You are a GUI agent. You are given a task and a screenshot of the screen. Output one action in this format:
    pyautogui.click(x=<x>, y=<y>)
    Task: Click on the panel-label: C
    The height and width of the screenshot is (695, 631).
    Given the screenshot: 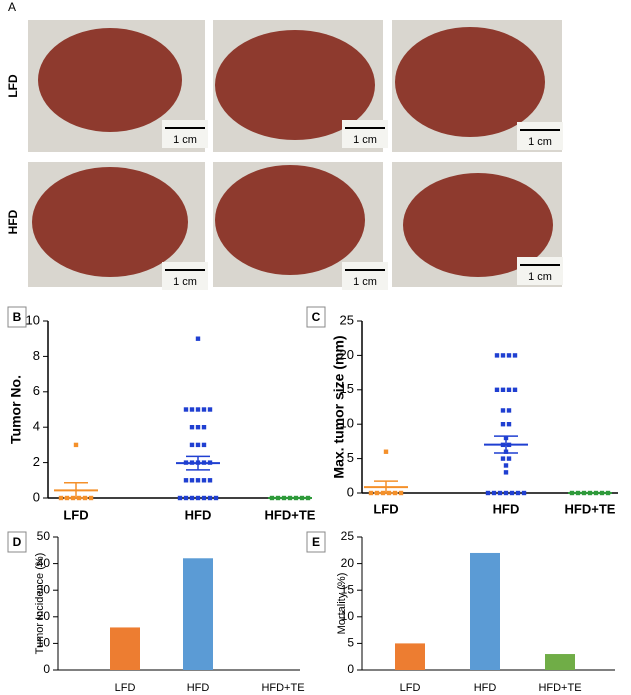 What is the action you would take?
    pyautogui.click(x=316, y=317)
    